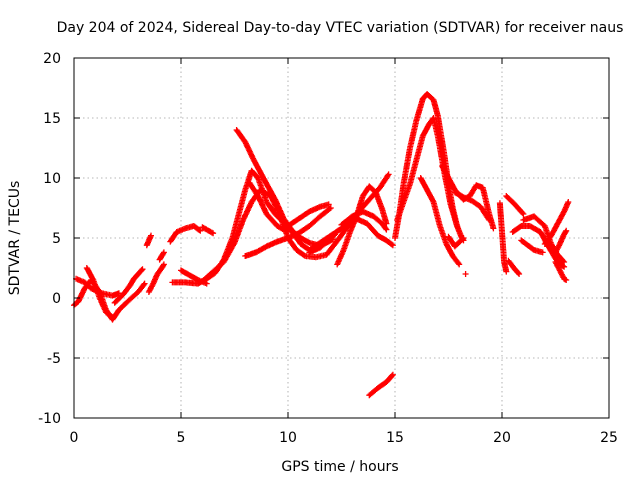  Describe the element at coordinates (52, 179) in the screenshot. I see `y-tick-label: 10` at that location.